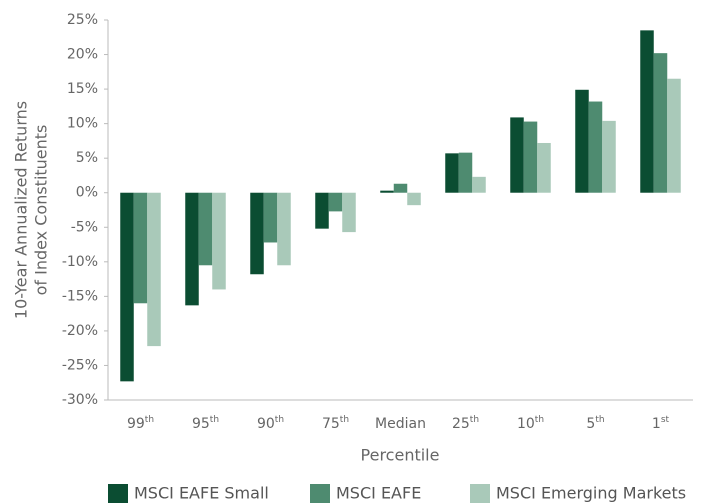 Image resolution: width=701 pixels, height=503 pixels. I want to click on x-axis-title: Percentile, so click(400, 455).